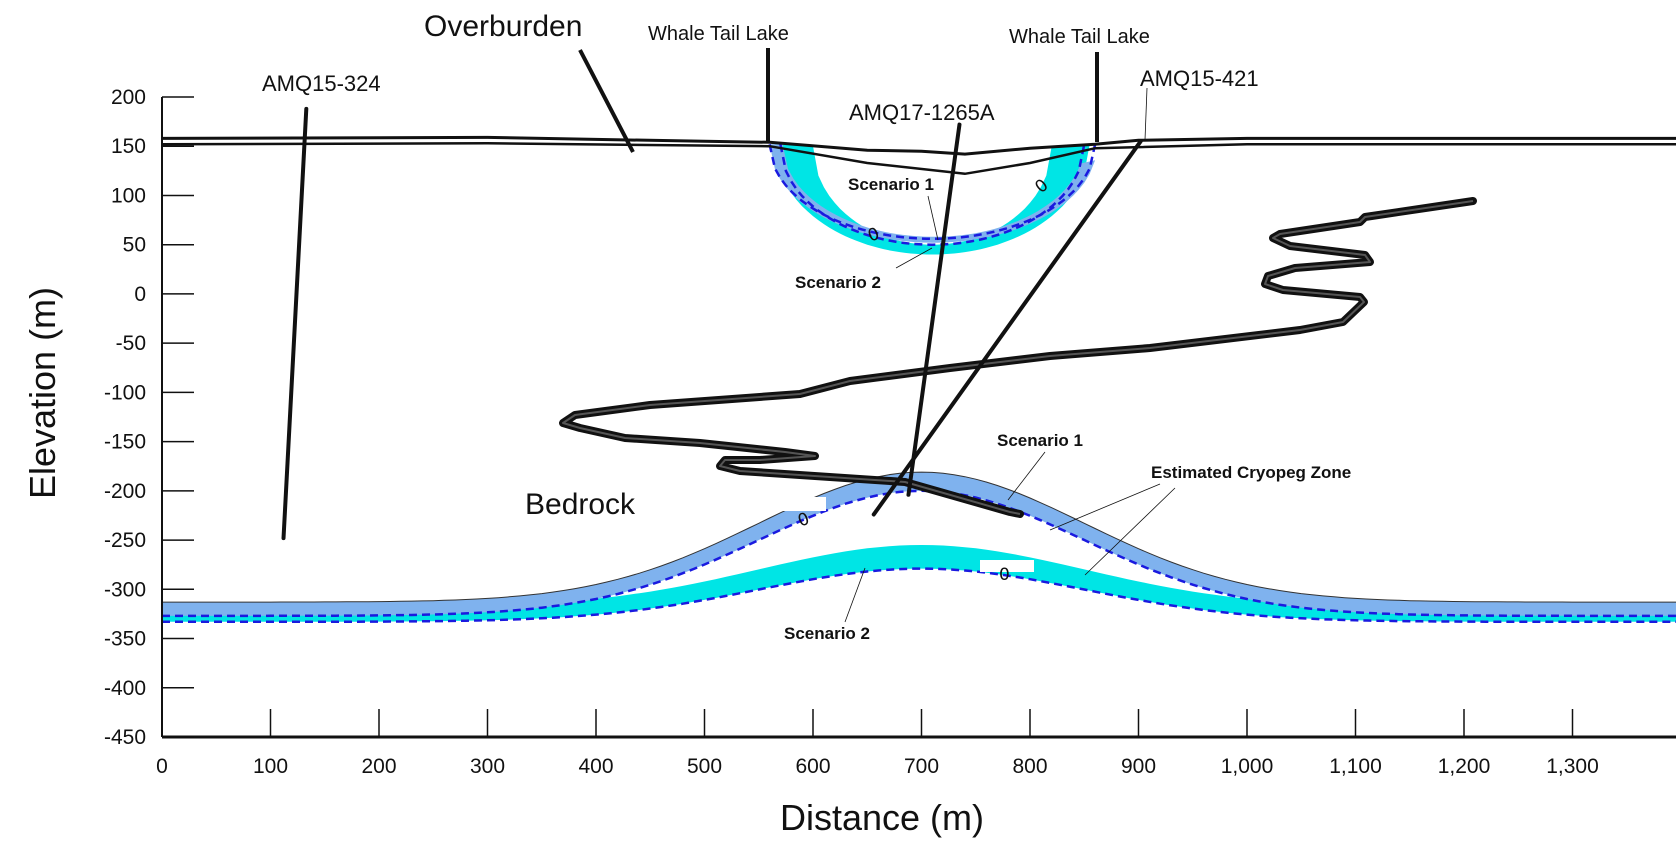 Image resolution: width=1676 pixels, height=841 pixels. Describe the element at coordinates (882, 817) in the screenshot. I see `x-axis-title: Distance (m)` at that location.